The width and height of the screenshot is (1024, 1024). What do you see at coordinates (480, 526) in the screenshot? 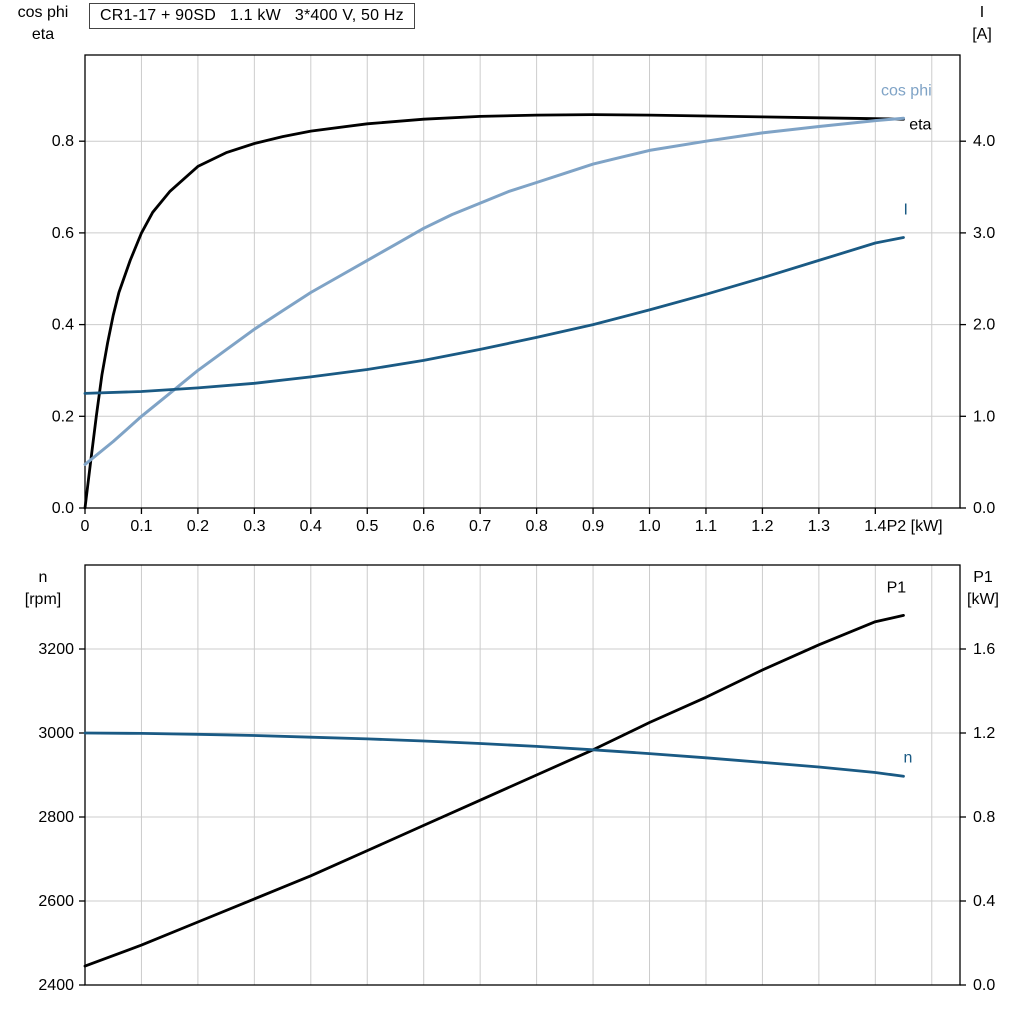
I see `x-tick-label: 0.7` at bounding box center [480, 526].